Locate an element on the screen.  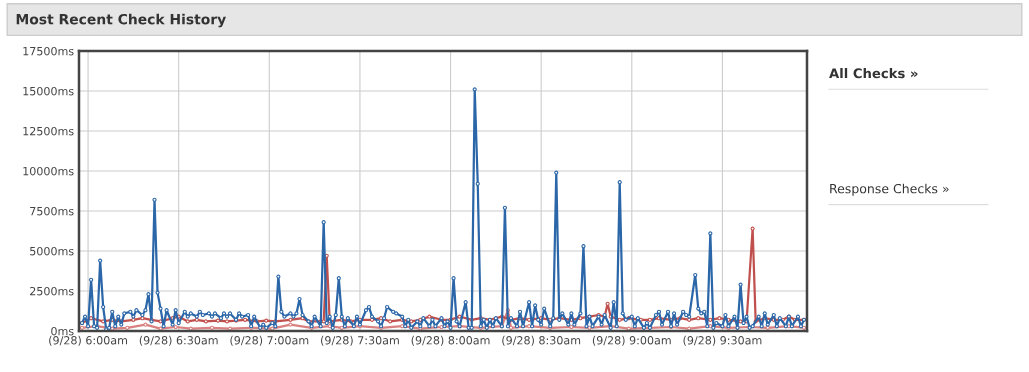
x-tick-label: (9/28) 9:30am is located at coordinates (722, 340).